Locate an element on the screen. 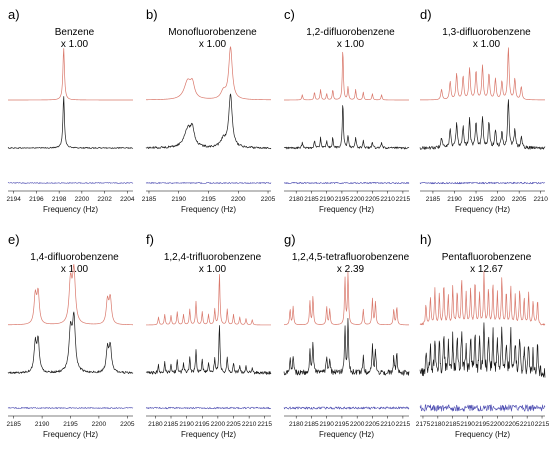 This screenshot has width=550, height=453. panel-letter: b) is located at coordinates (152, 14).